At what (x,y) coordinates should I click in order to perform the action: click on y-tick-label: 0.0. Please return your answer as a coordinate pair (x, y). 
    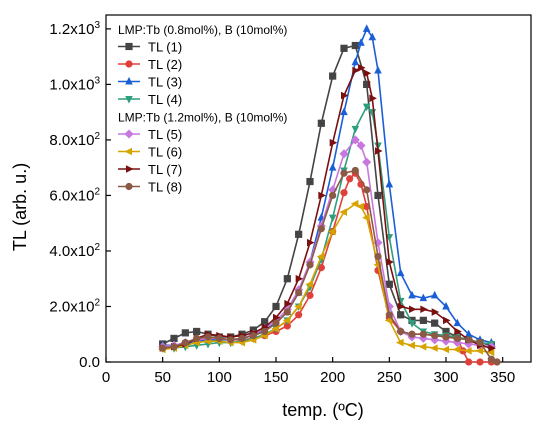
    Looking at the image, I should click on (89, 362).